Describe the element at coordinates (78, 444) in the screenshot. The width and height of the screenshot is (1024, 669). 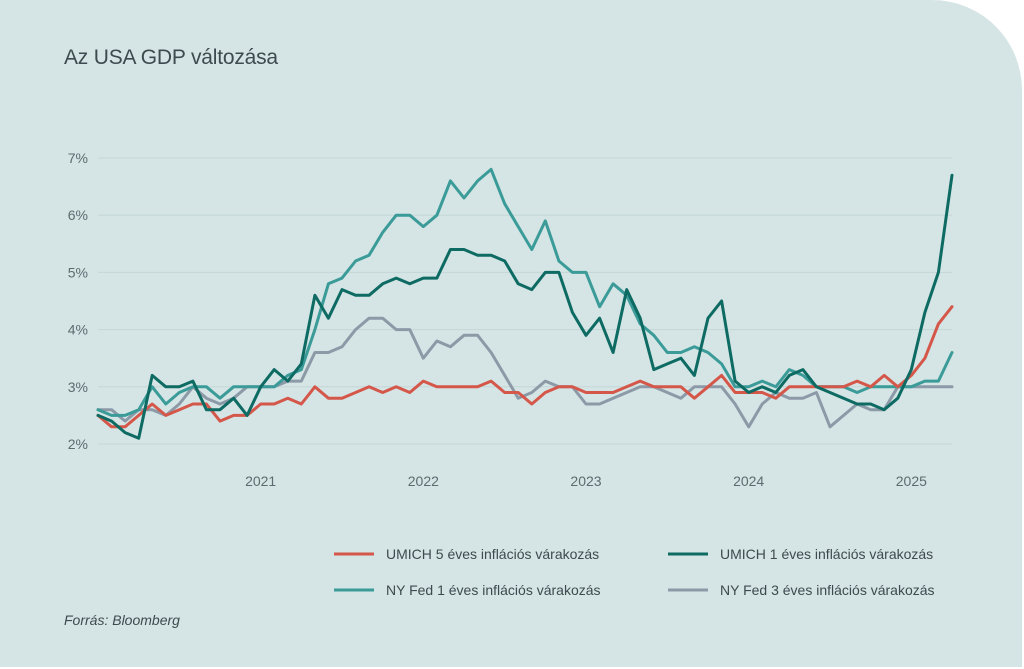
I see `y-tick-label: 2%` at that location.